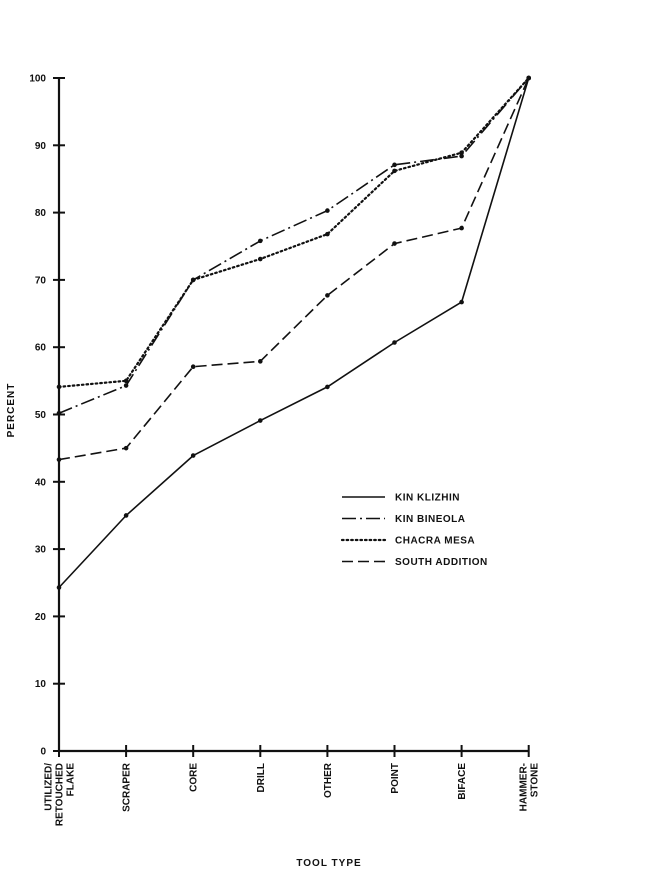  I want to click on x-tick-label-line: STONE, so click(535, 780).